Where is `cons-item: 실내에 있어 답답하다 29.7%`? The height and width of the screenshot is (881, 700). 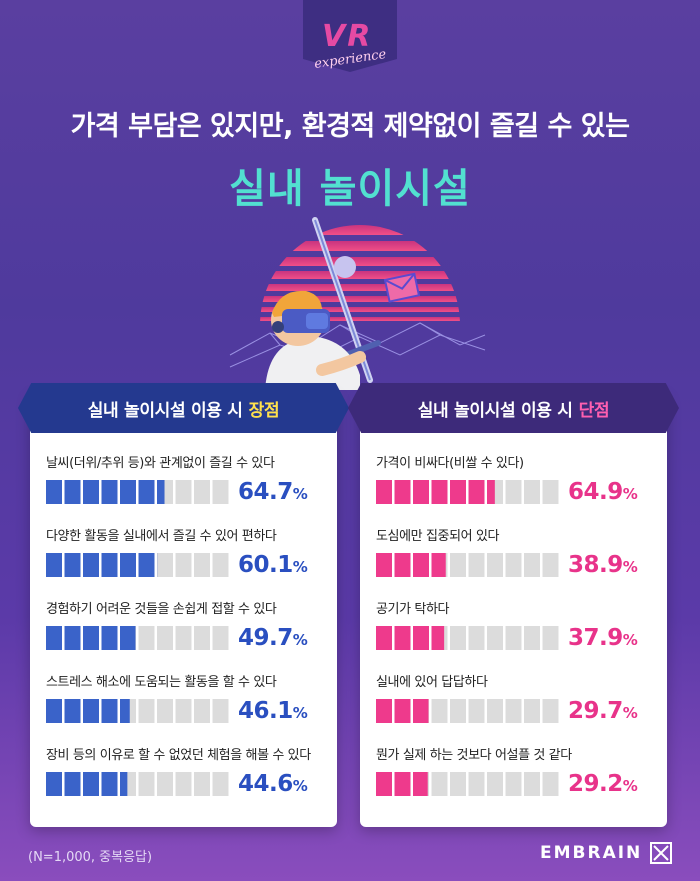 cons-item: 실내에 있어 답답하다 29.7% is located at coordinates (516, 708).